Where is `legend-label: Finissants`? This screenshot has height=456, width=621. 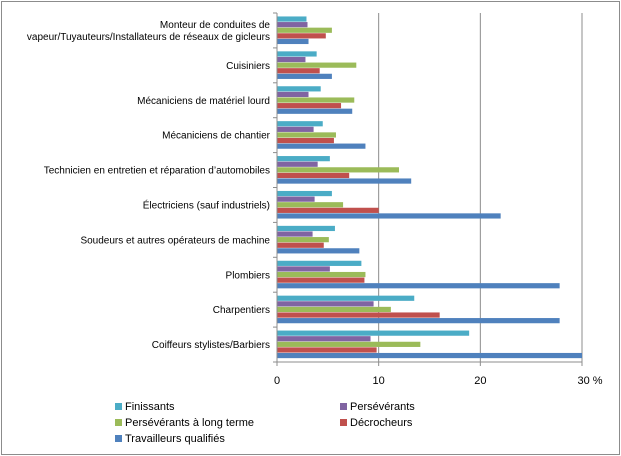
legend-label: Finissants is located at coordinates (150, 407).